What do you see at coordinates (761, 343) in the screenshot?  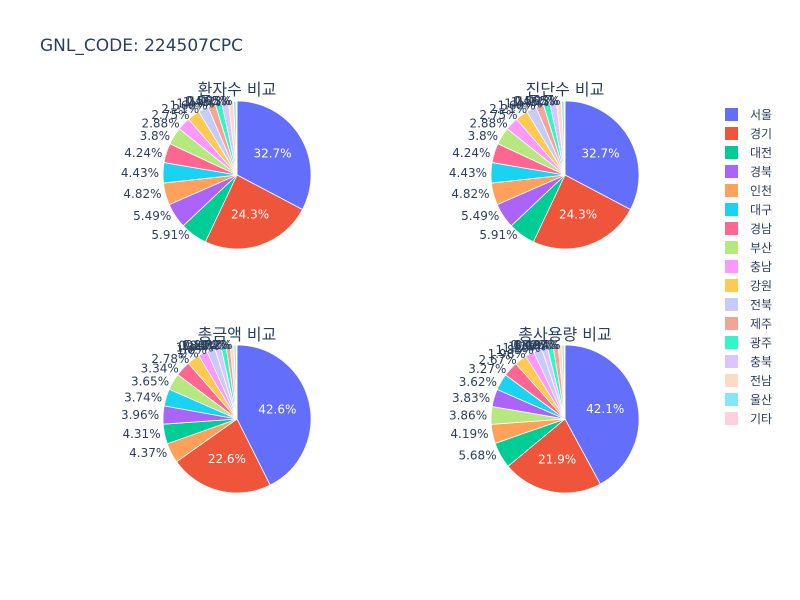 I see `legend-label: 광주` at bounding box center [761, 343].